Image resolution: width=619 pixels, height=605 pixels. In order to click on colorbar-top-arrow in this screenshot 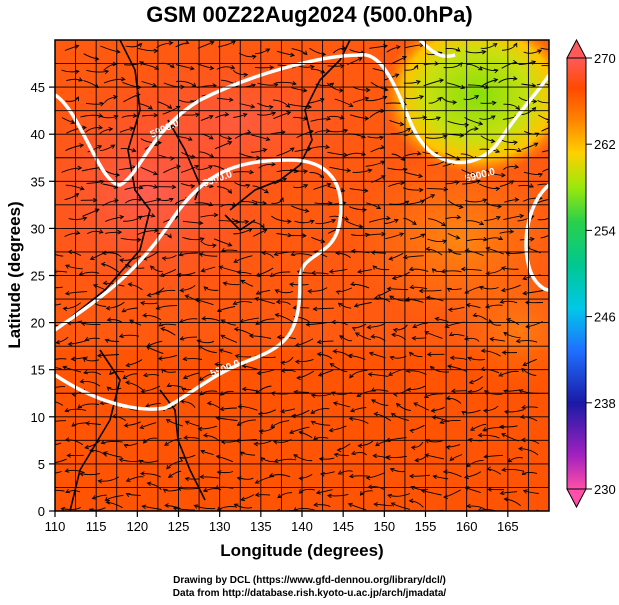, I will do `click(576, 48)`.